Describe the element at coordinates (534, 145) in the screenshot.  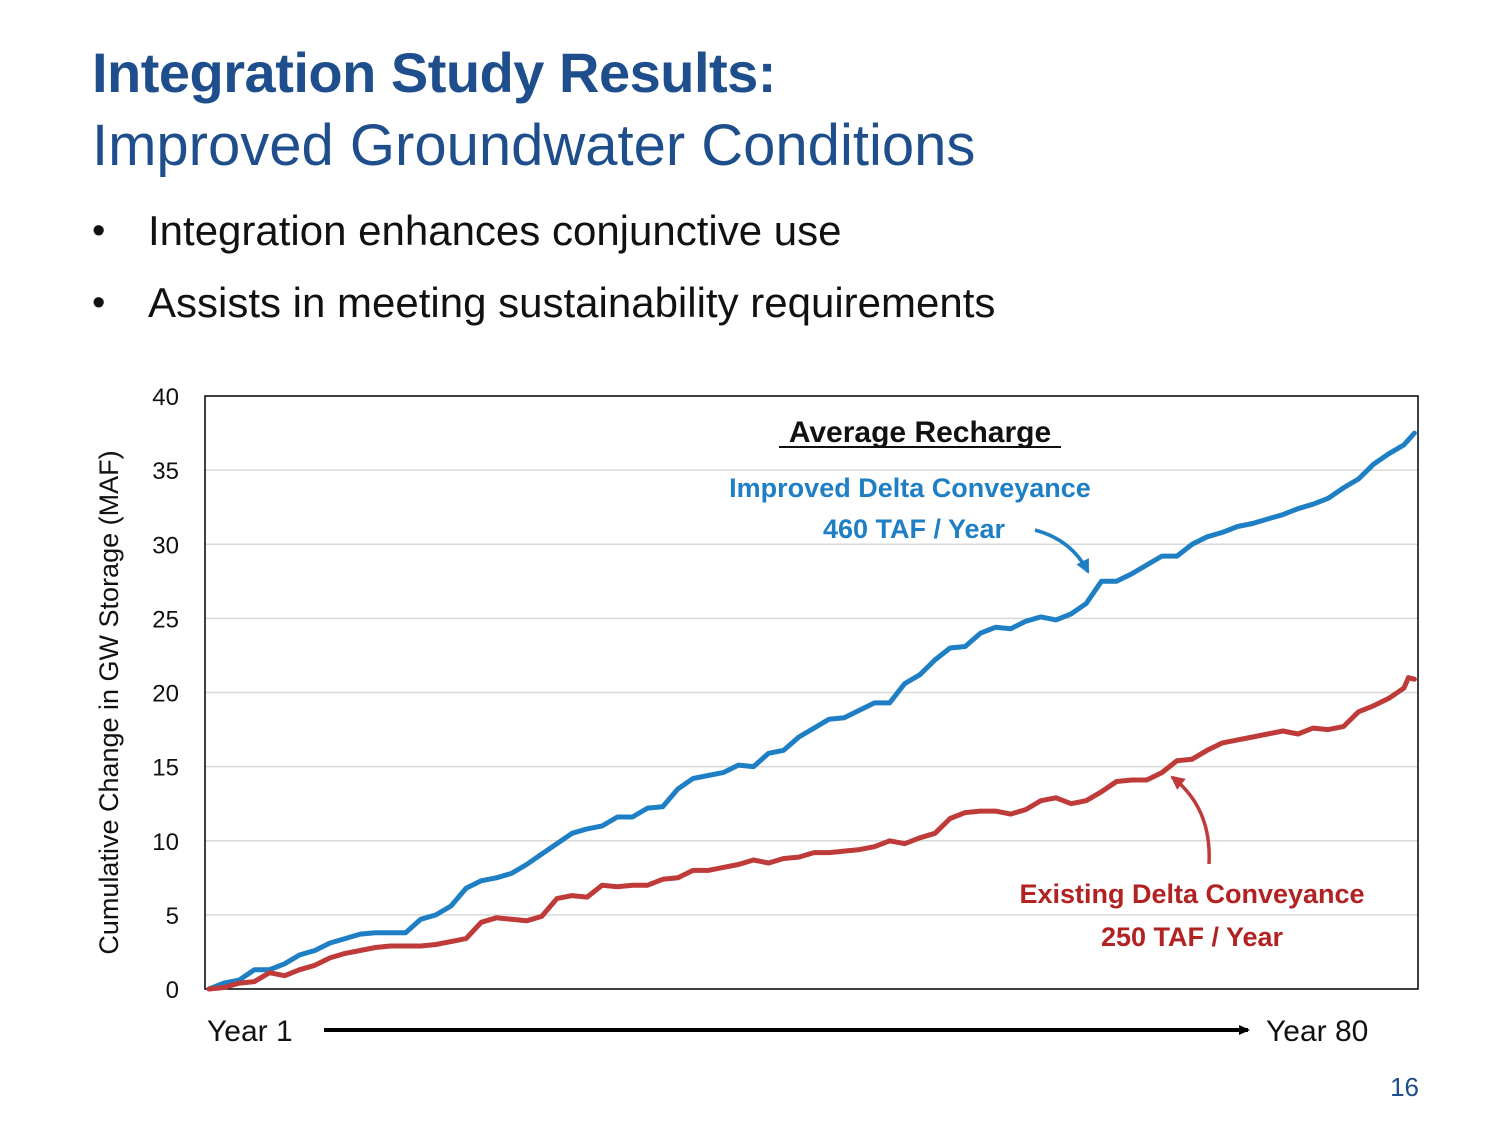
I see `slide-subtitle: Improved Groundwater Conditions` at that location.